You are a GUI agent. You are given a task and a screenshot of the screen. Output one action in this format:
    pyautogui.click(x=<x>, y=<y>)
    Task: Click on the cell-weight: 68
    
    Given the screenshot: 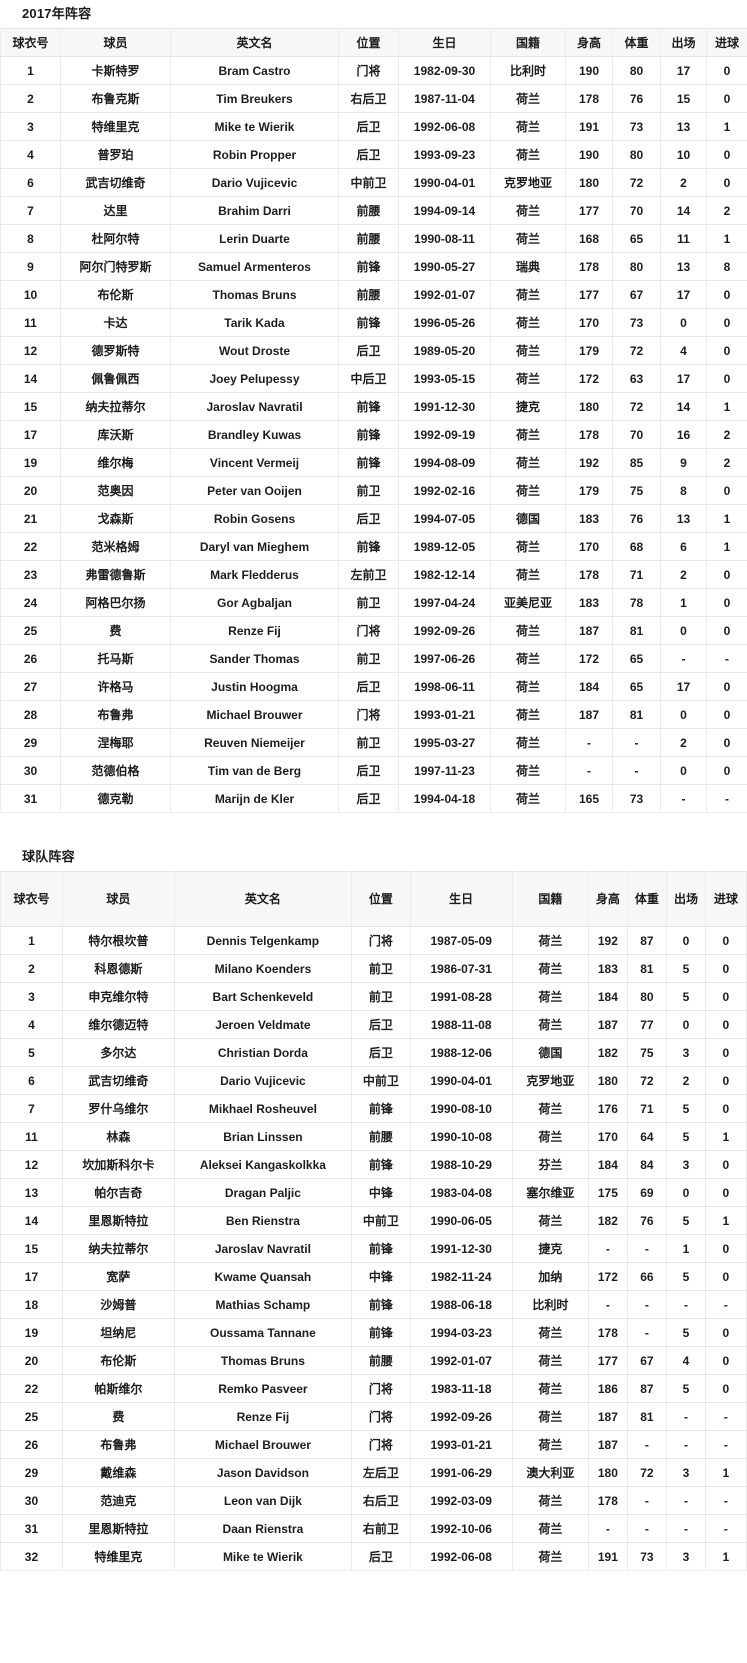 What is the action you would take?
    pyautogui.click(x=636, y=546)
    